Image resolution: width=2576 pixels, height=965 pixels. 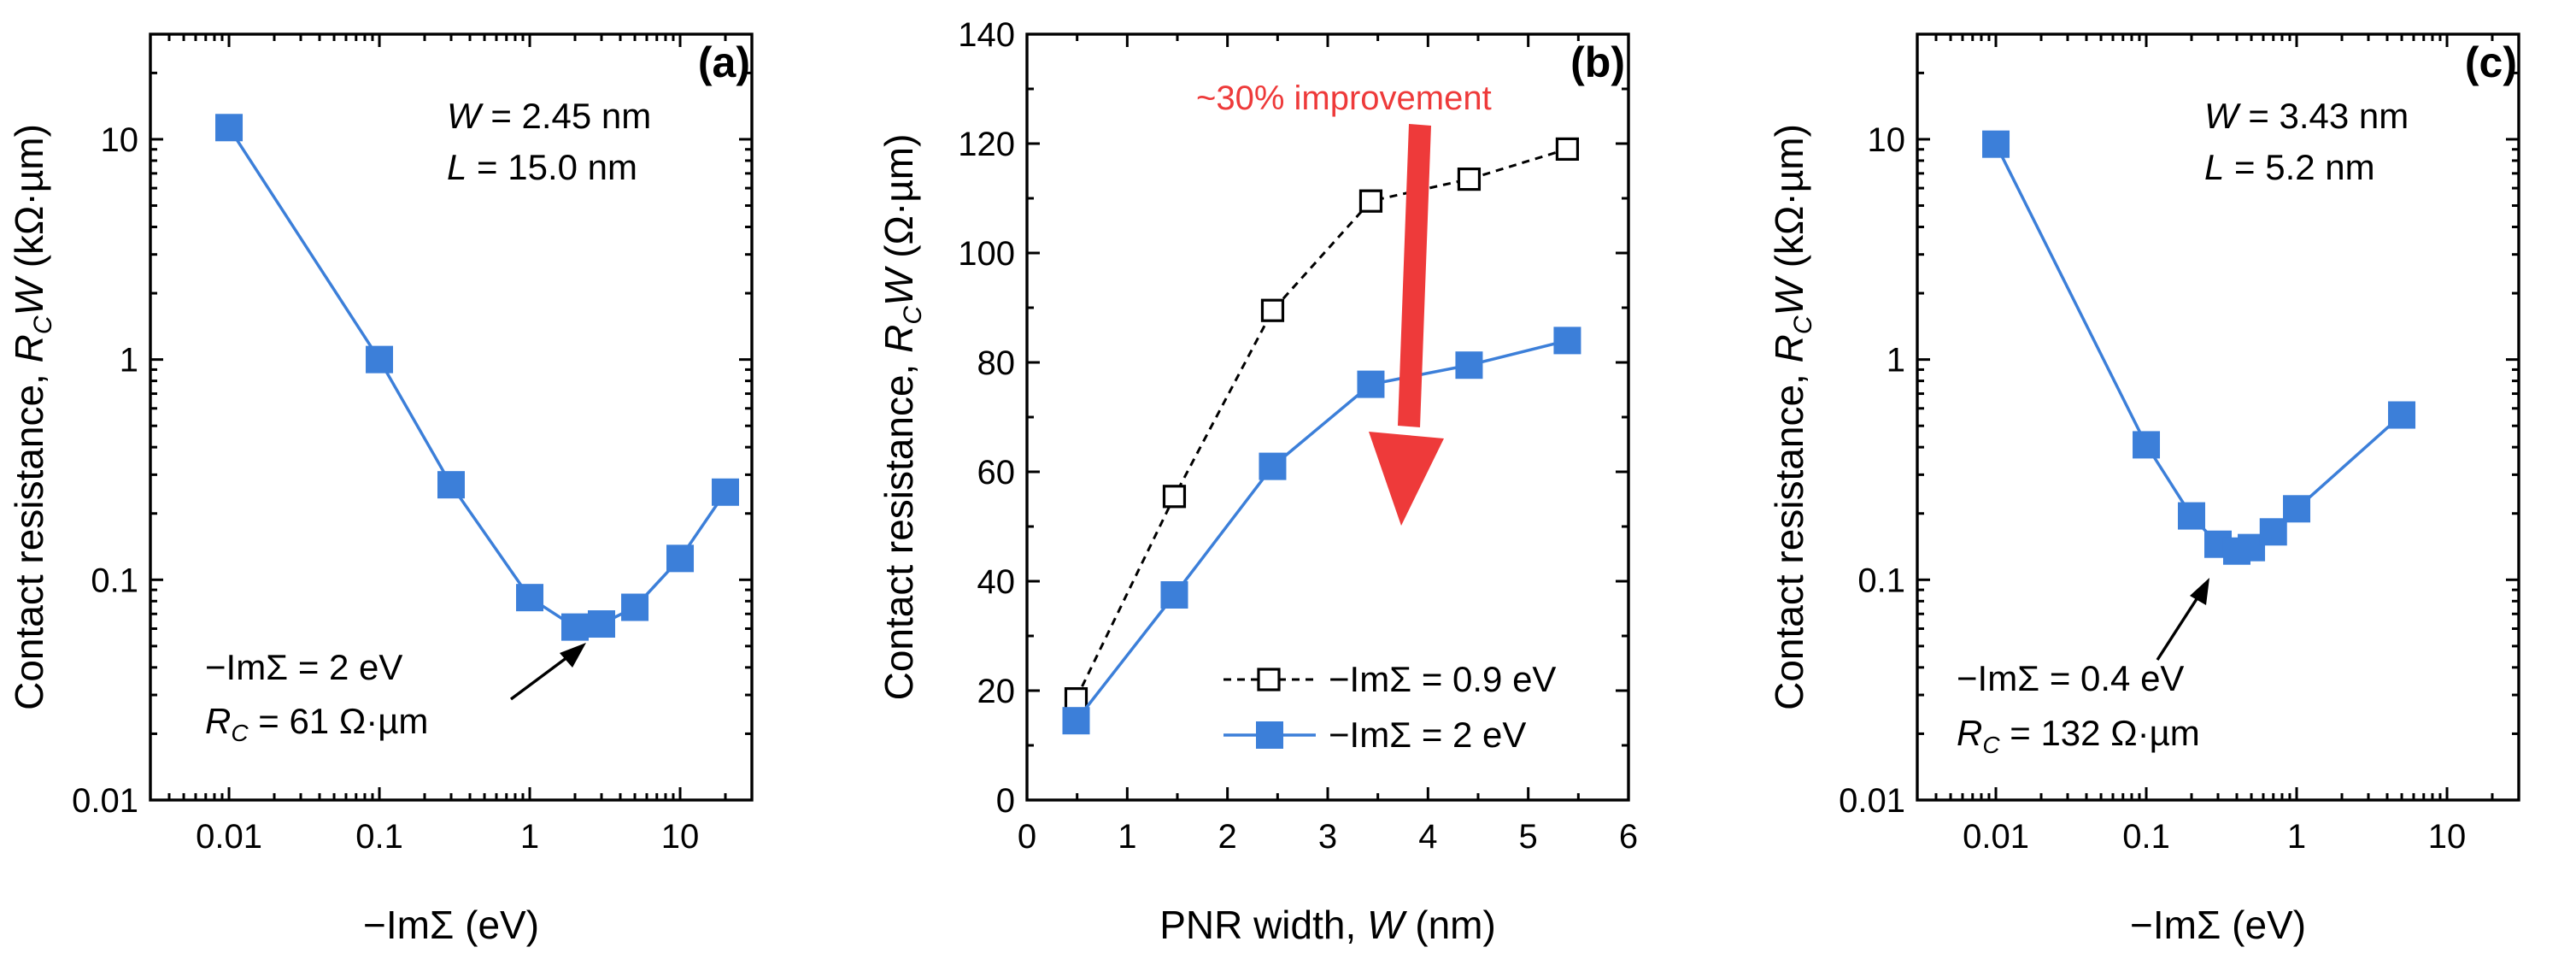 What do you see at coordinates (2199, 591) in the screenshot?
I see `annotation-arrowhead-c` at bounding box center [2199, 591].